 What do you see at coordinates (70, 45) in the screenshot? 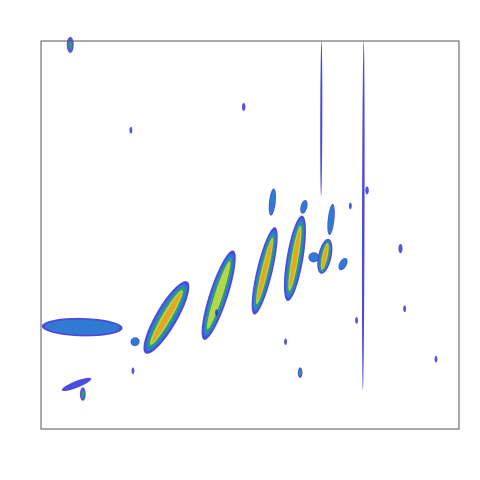
I see `blob-0-core` at bounding box center [70, 45].